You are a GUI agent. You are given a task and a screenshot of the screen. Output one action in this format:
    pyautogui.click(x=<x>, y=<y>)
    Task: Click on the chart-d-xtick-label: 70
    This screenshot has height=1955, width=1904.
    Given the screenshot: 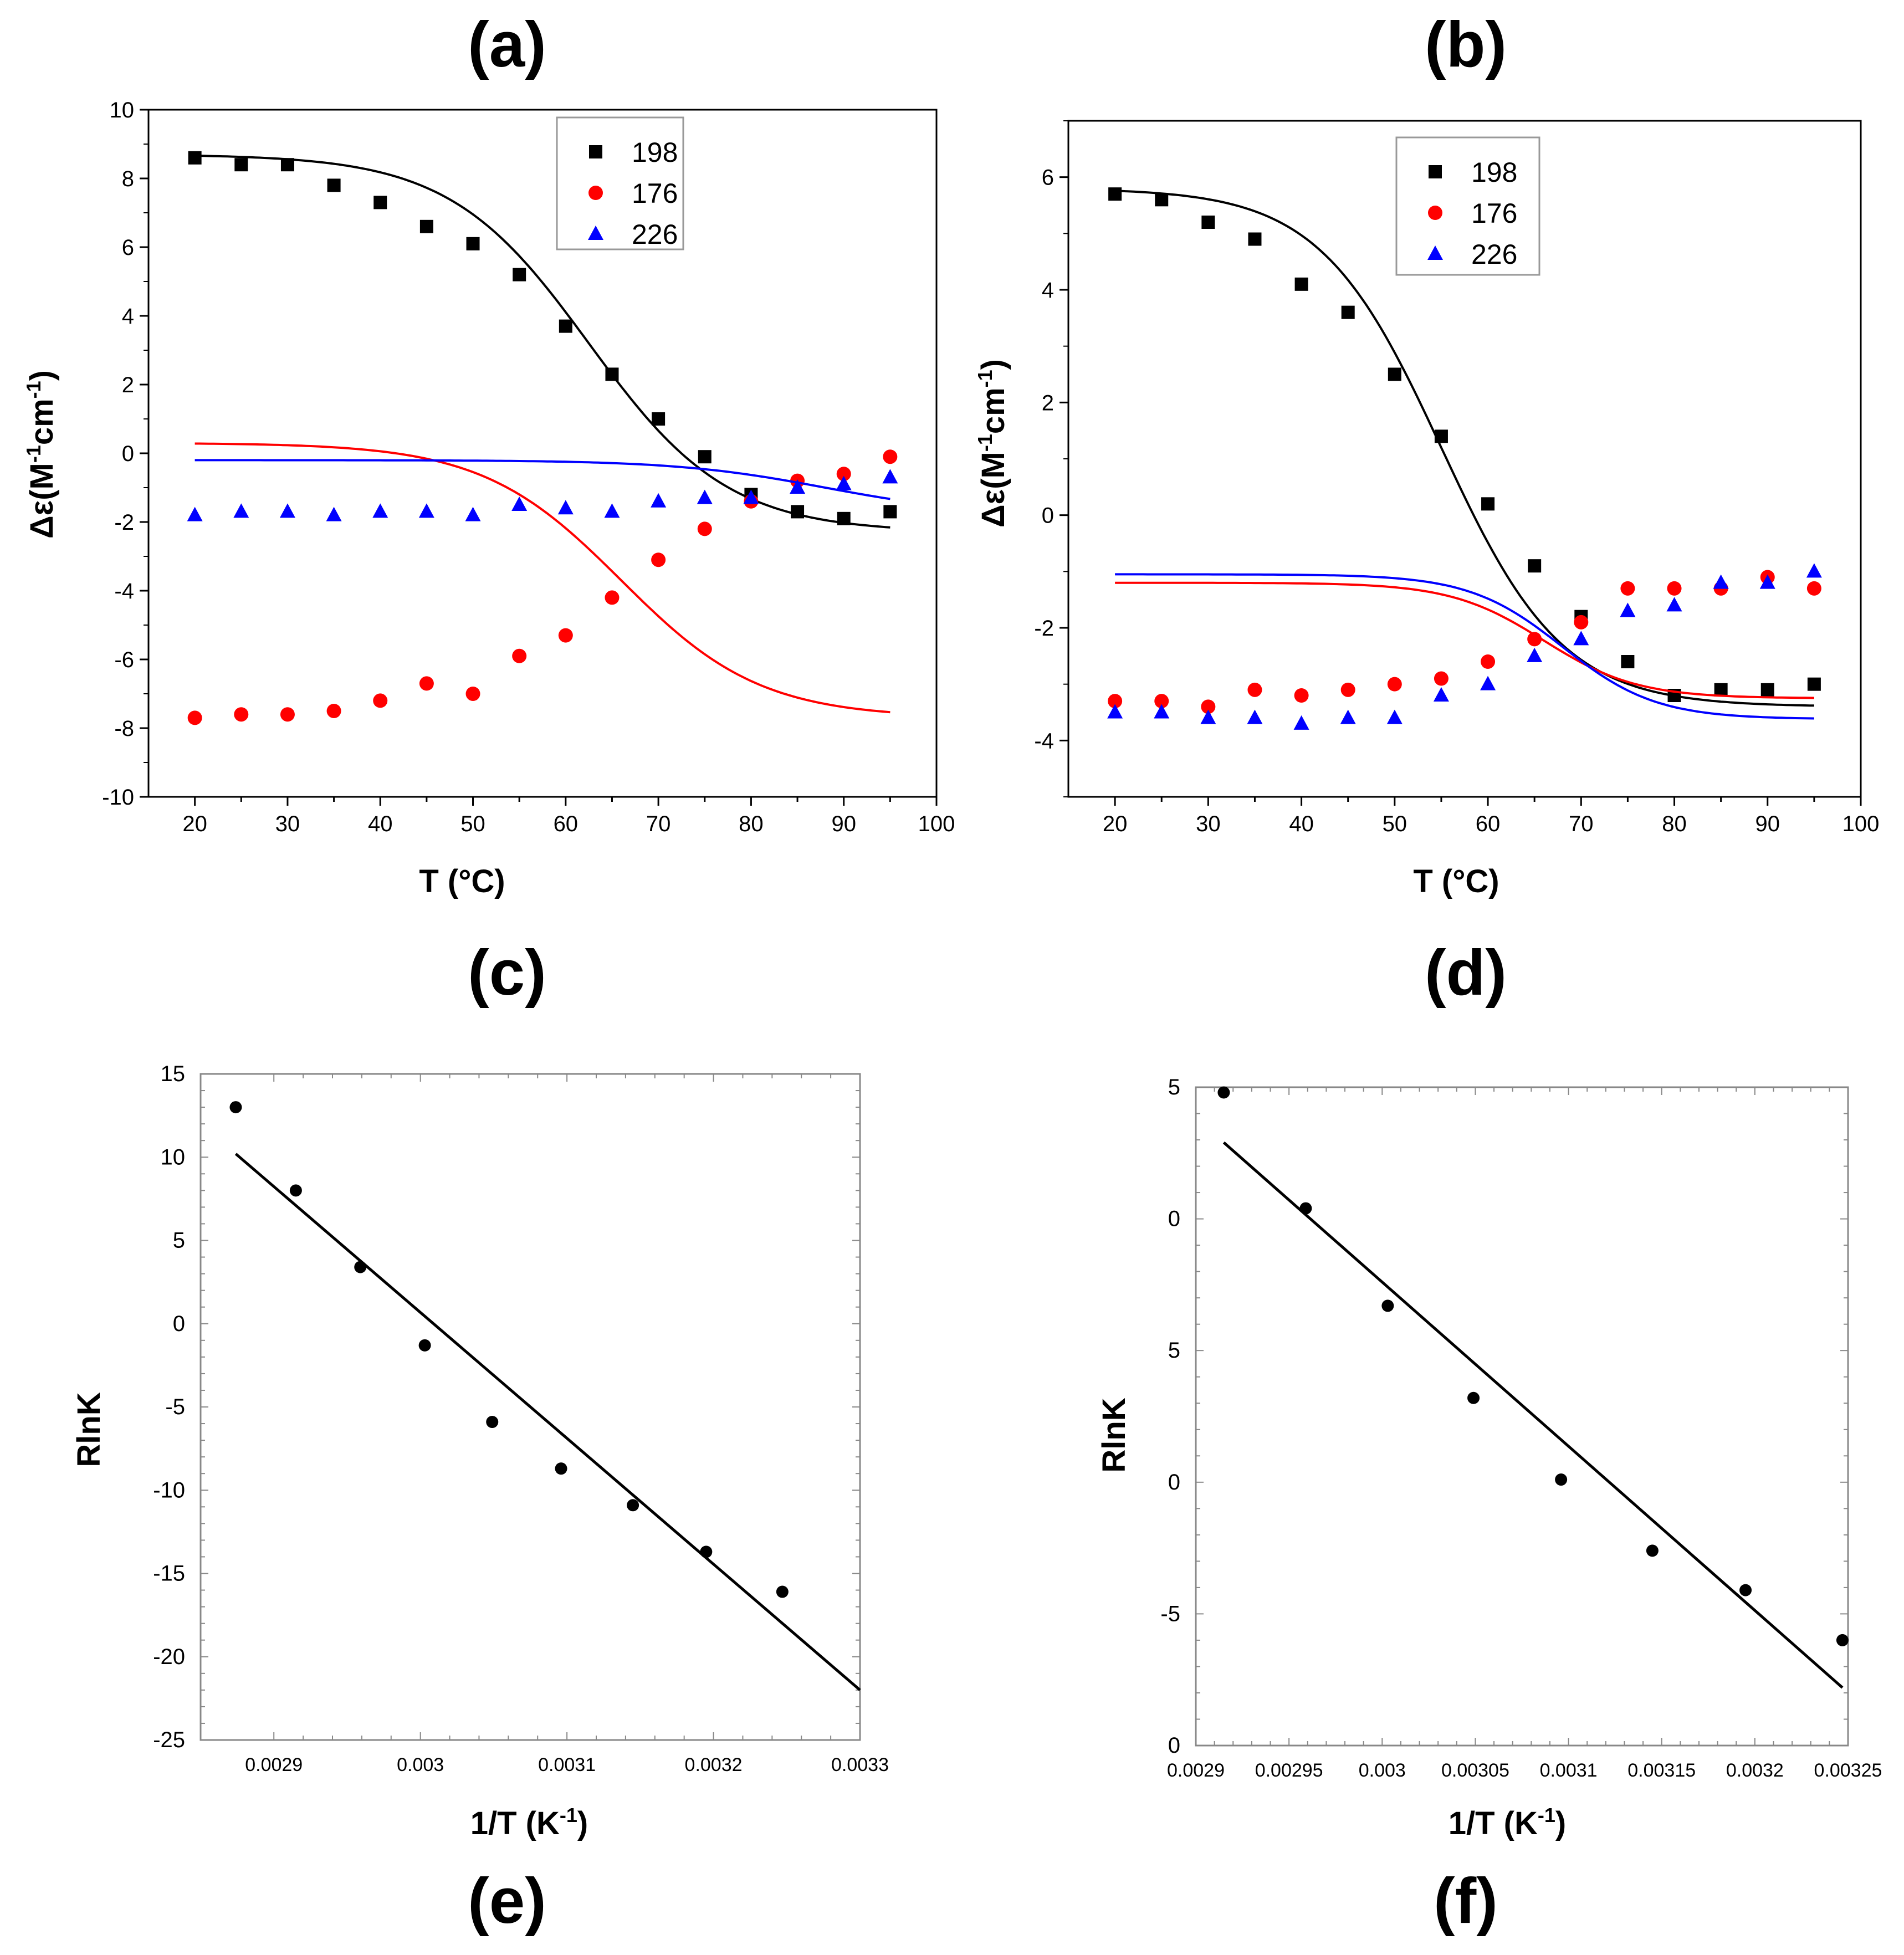 What is the action you would take?
    pyautogui.click(x=1581, y=824)
    